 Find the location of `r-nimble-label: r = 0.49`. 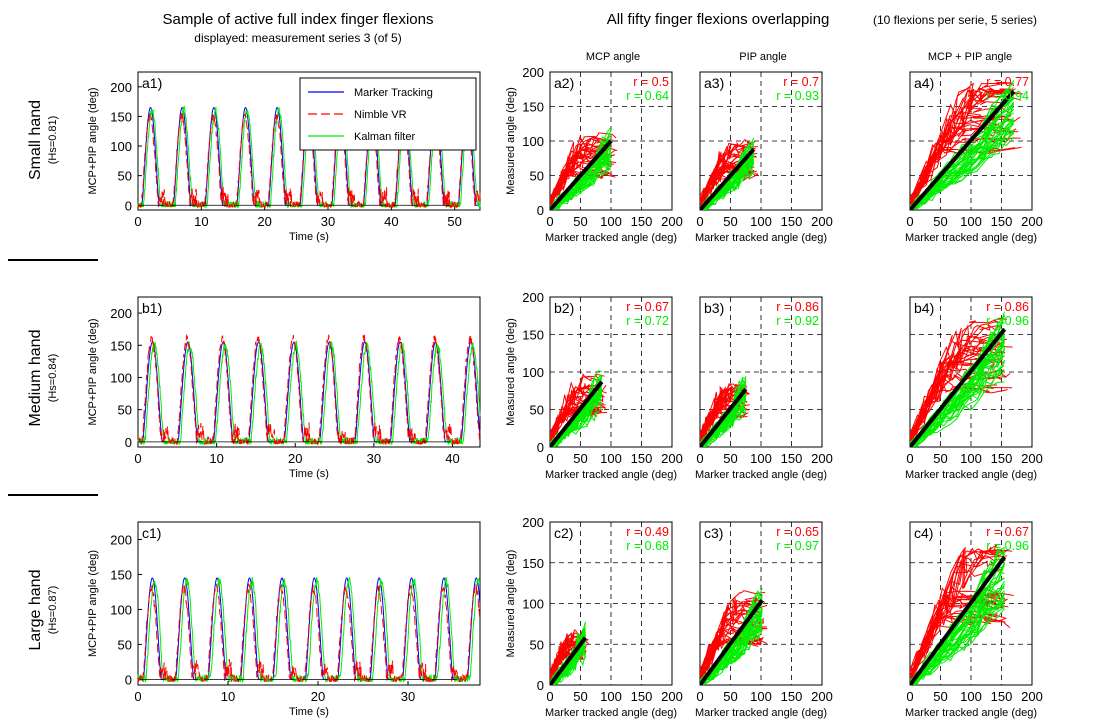

r-nimble-label: r = 0.49 is located at coordinates (647, 532).